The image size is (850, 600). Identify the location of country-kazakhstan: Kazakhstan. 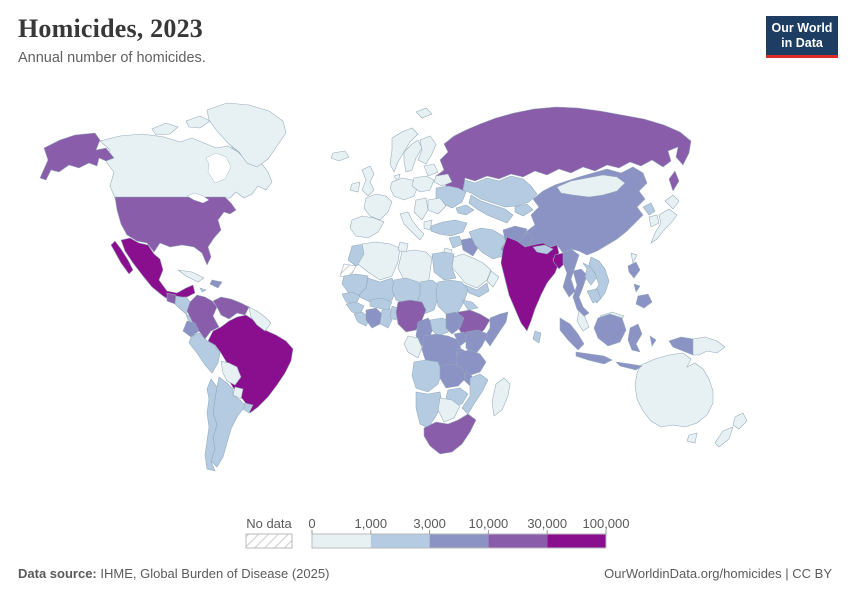
(500, 191).